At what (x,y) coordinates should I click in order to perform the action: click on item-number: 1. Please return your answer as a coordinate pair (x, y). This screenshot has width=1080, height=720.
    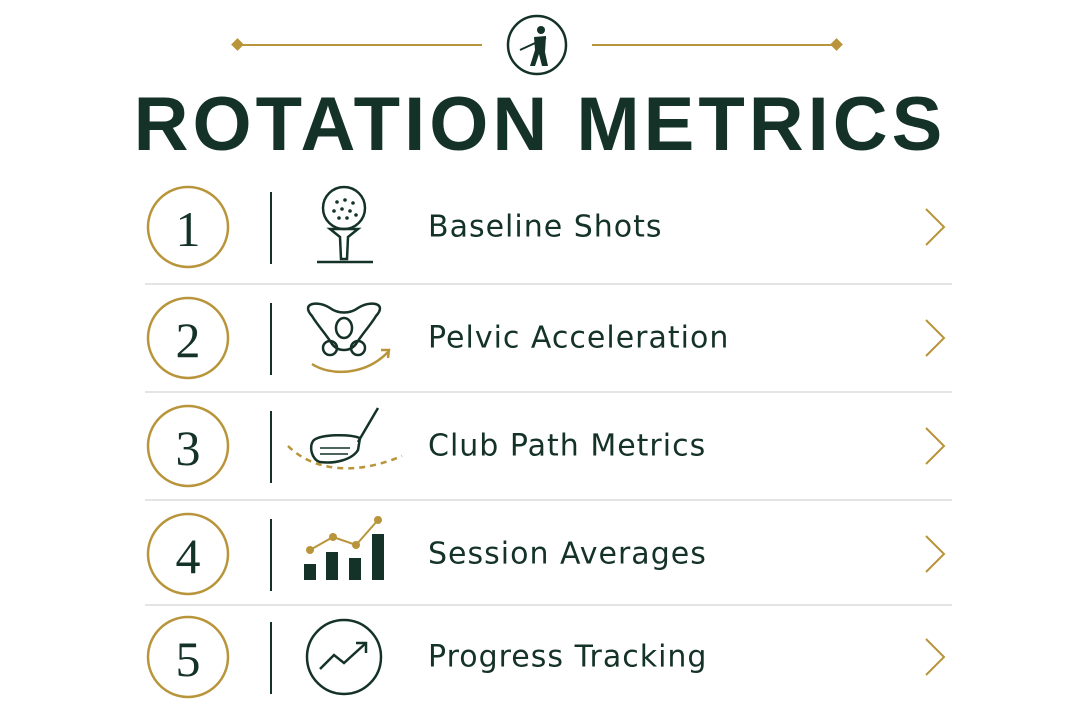
    Looking at the image, I should click on (188, 229).